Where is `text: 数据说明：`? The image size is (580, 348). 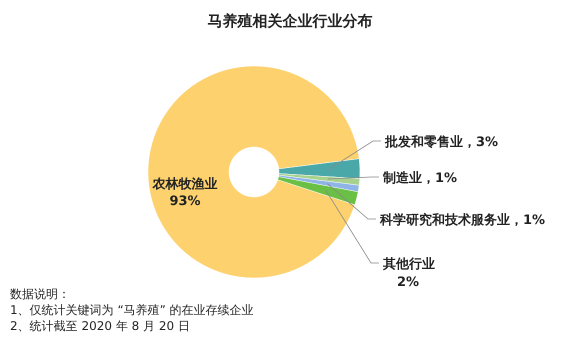 text: 数据说明： is located at coordinates (40, 294).